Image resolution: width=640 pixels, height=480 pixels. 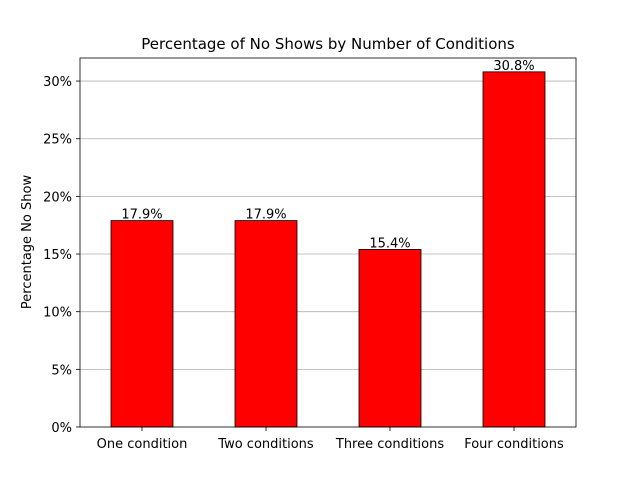 I want to click on y-tick-label: 5%, so click(x=61, y=370).